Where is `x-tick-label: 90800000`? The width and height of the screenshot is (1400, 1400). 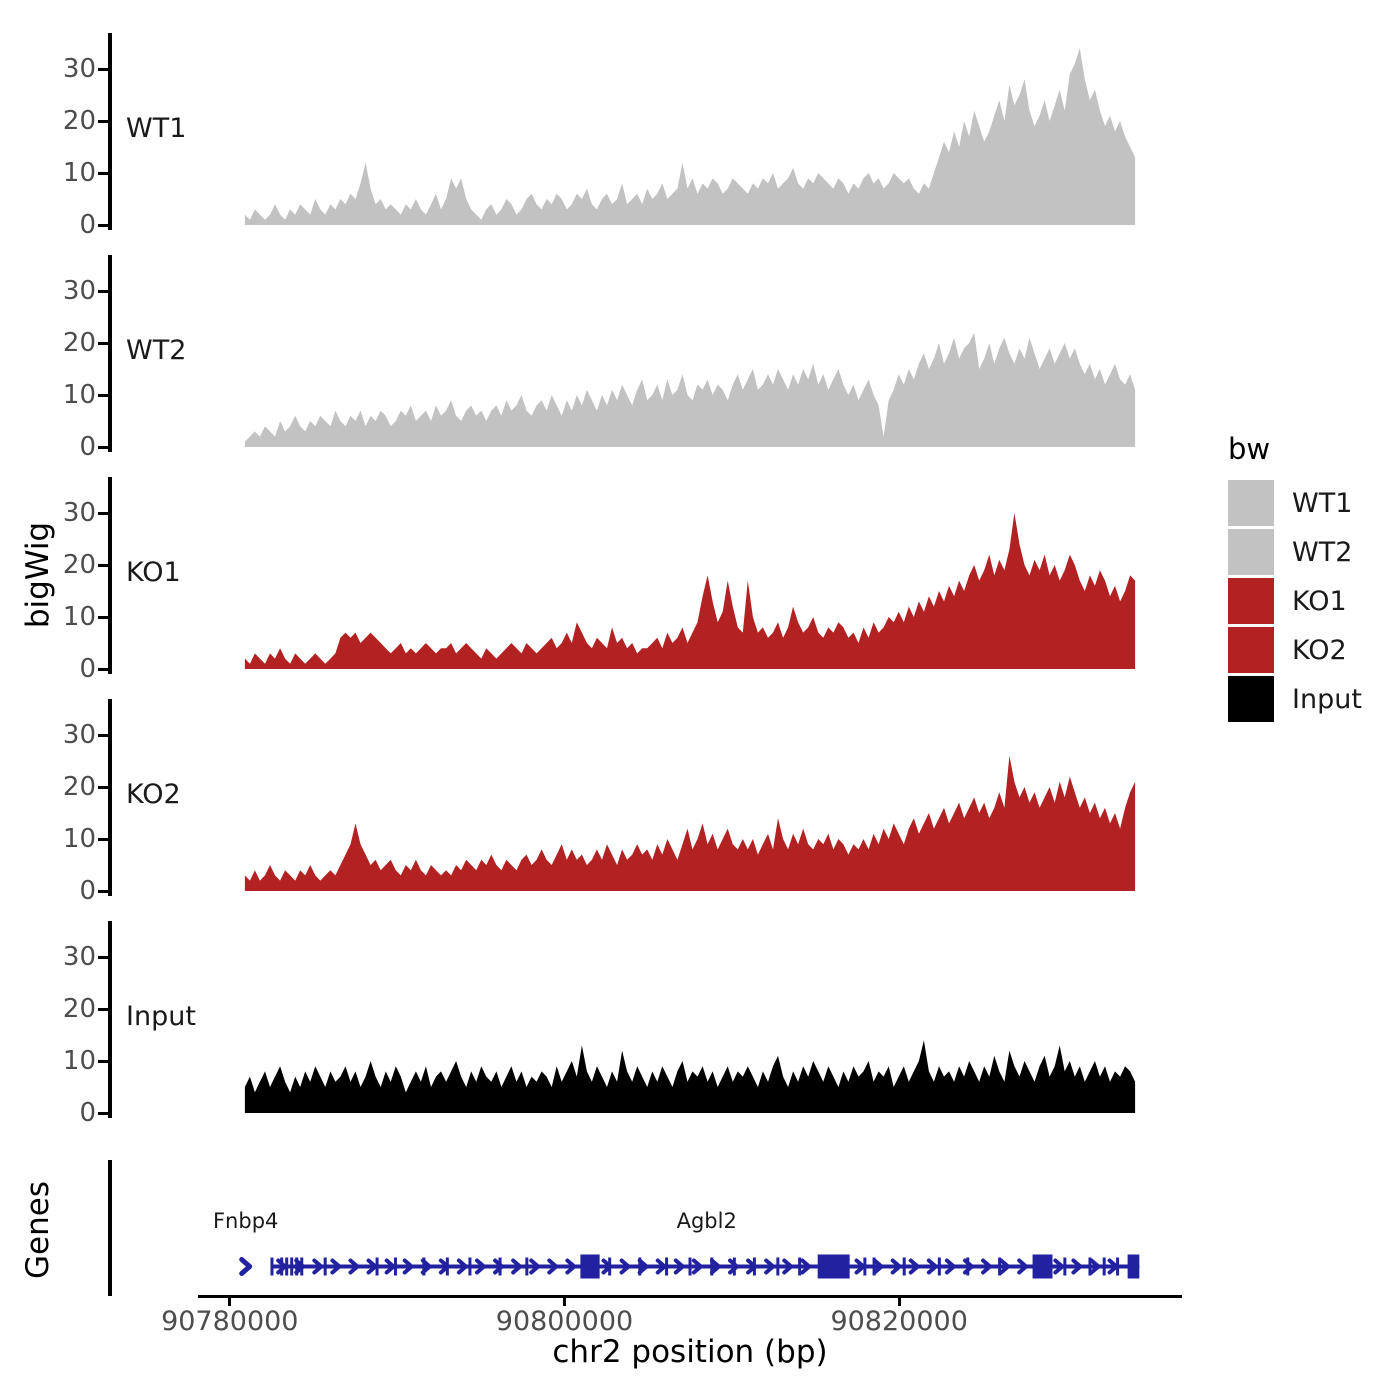 x-tick-label: 90800000 is located at coordinates (564, 1321).